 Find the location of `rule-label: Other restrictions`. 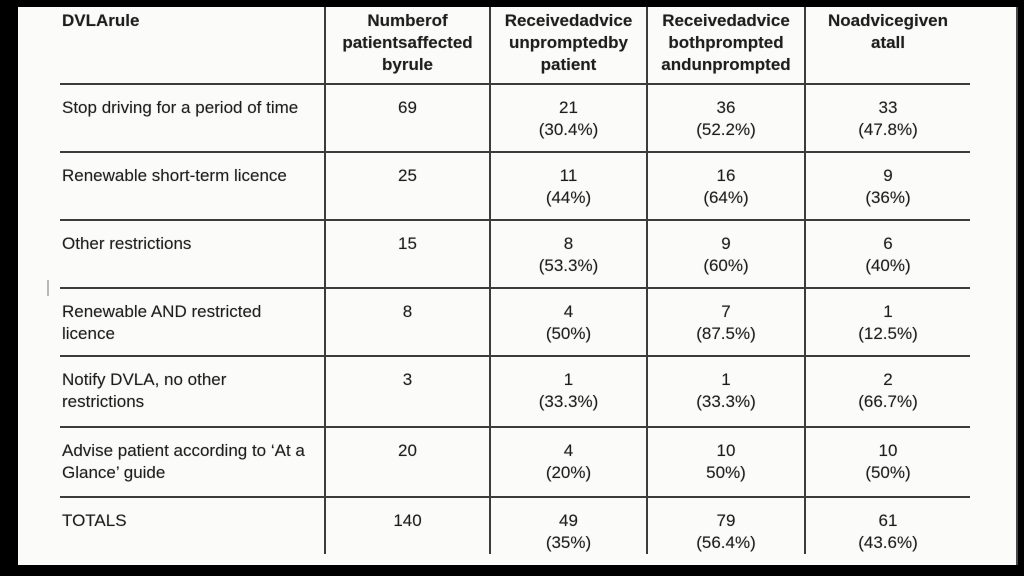

rule-label: Other restrictions is located at coordinates (192, 254).